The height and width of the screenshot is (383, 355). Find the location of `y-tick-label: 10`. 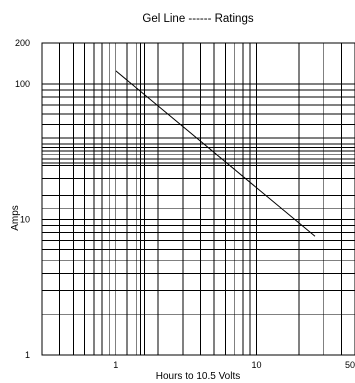

y-tick-label: 10 is located at coordinates (25, 219).